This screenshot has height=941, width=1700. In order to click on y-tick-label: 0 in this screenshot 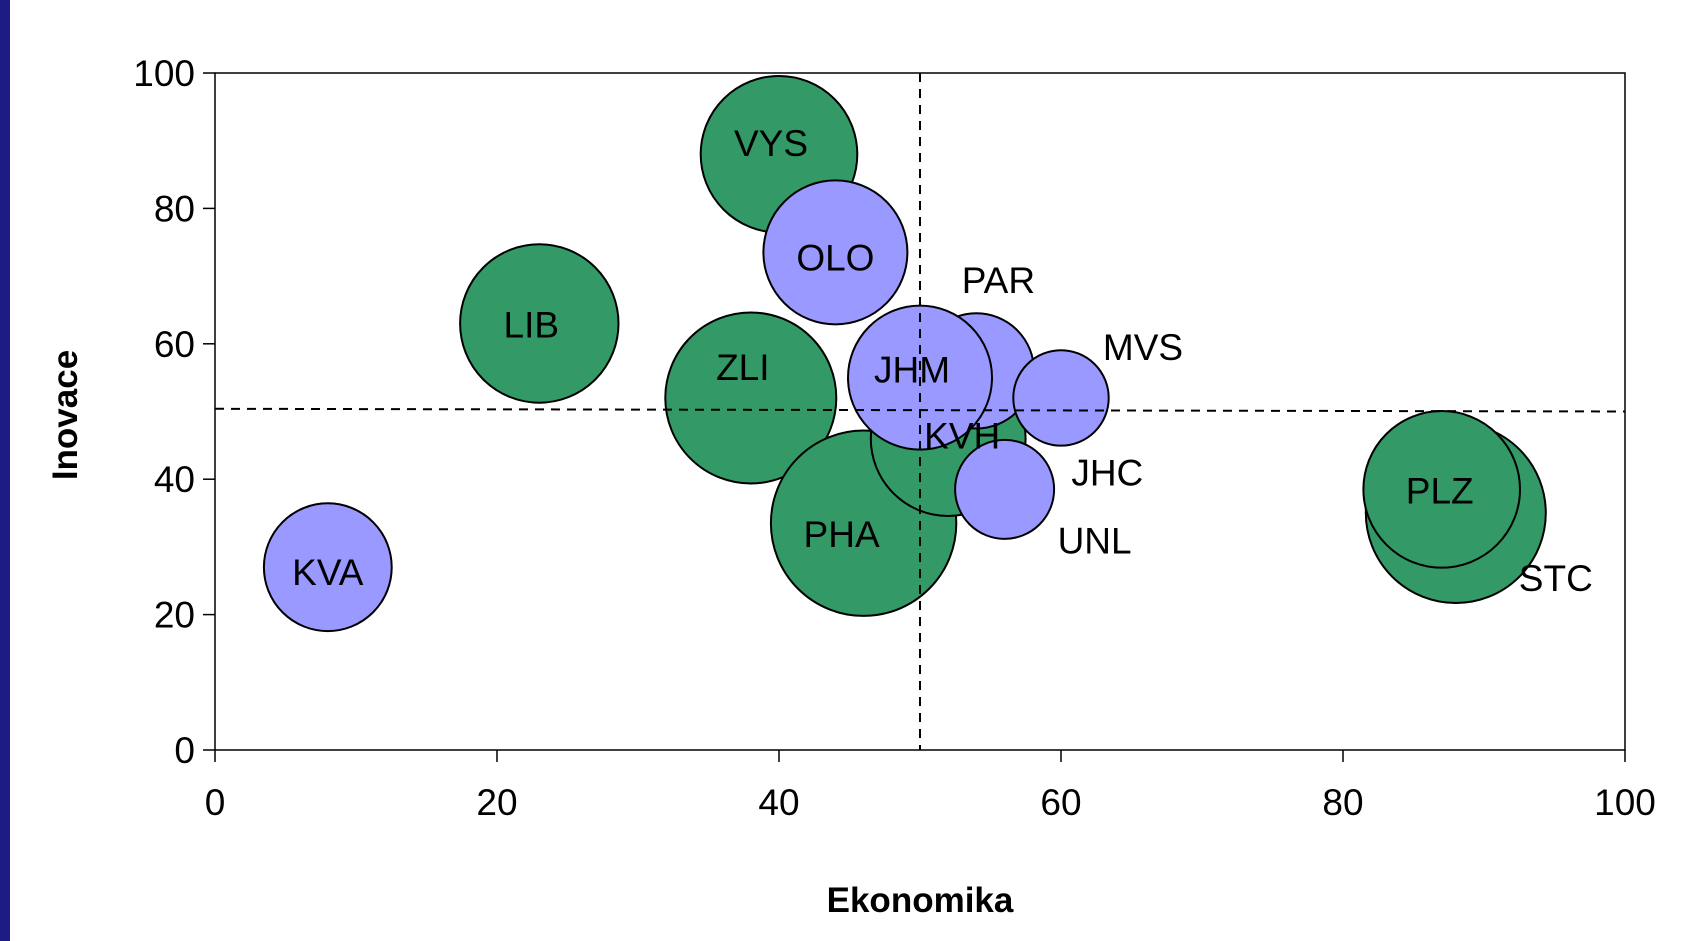, I will do `click(184, 750)`.